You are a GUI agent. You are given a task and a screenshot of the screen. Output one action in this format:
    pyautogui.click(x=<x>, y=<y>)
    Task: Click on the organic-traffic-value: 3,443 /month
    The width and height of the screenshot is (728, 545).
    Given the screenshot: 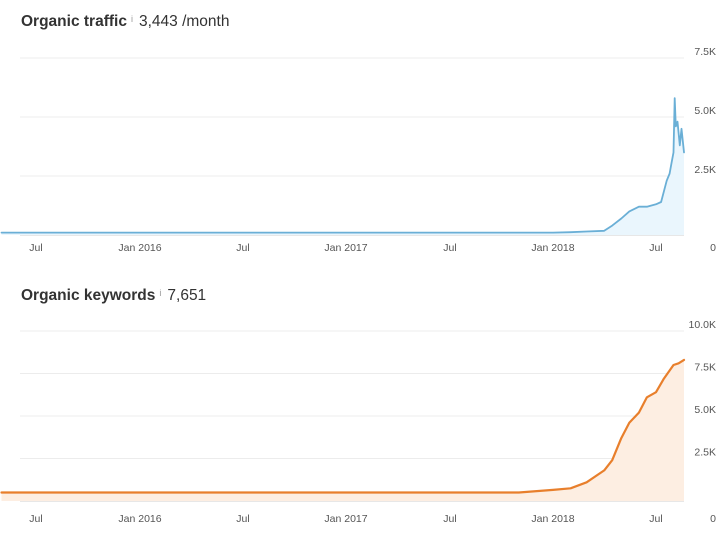 What is the action you would take?
    pyautogui.click(x=184, y=22)
    